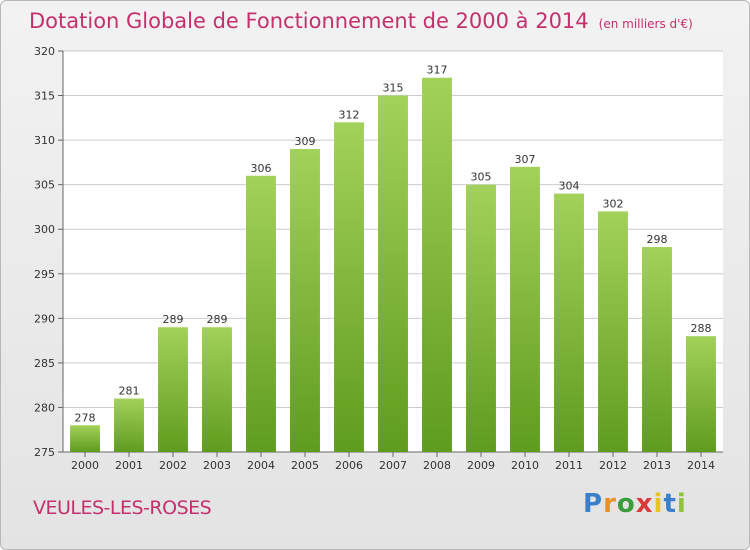 The image size is (750, 550). Describe the element at coordinates (569, 186) in the screenshot. I see `bar-value-label: 304` at that location.